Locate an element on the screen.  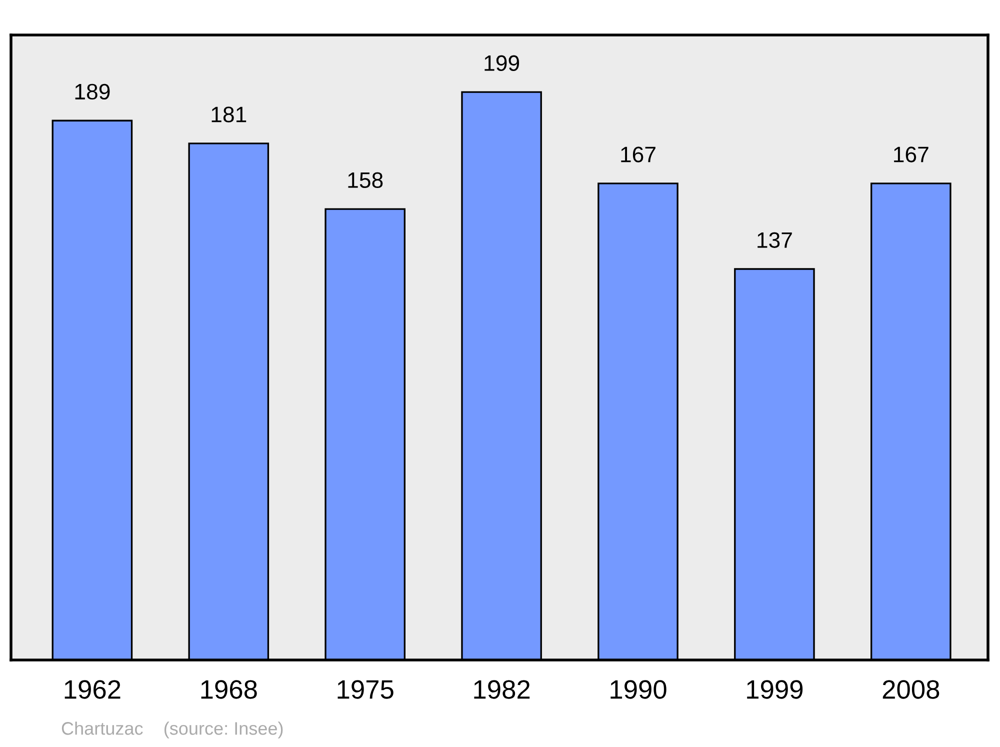
data-label: 199 is located at coordinates (502, 63).